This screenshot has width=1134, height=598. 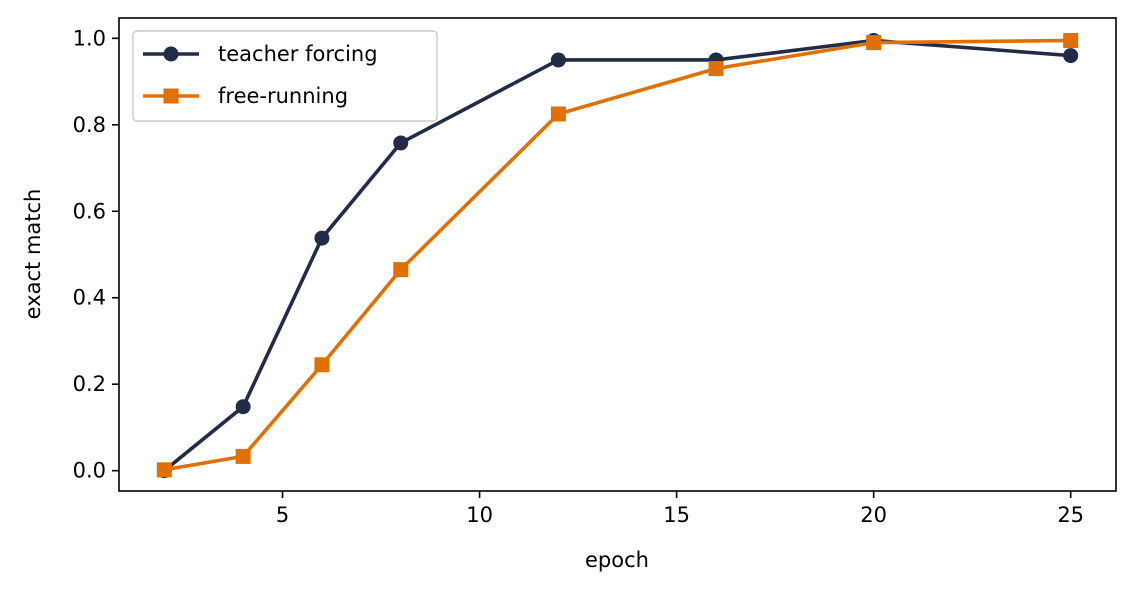 I want to click on legend-item-free-running: free-running, so click(x=245, y=96).